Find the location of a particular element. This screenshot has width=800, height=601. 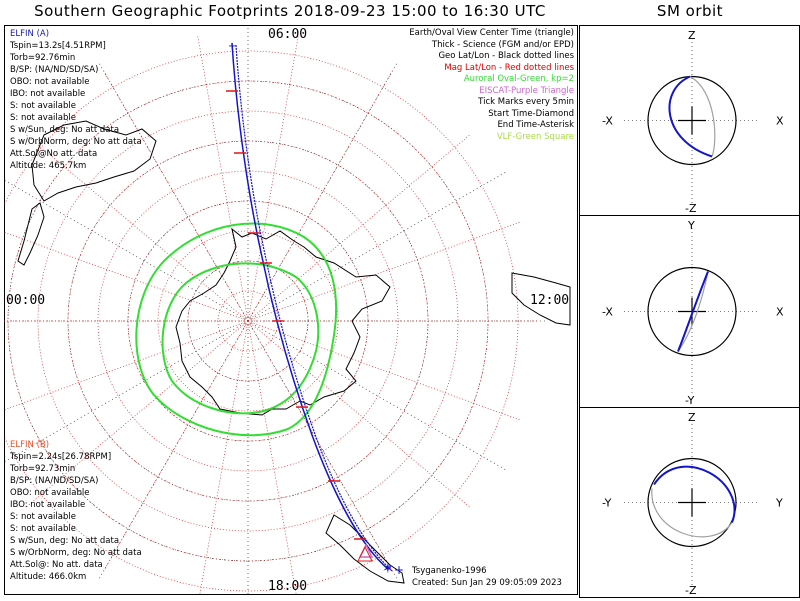

legend-item: Start Time-Diamond is located at coordinates (531, 113).